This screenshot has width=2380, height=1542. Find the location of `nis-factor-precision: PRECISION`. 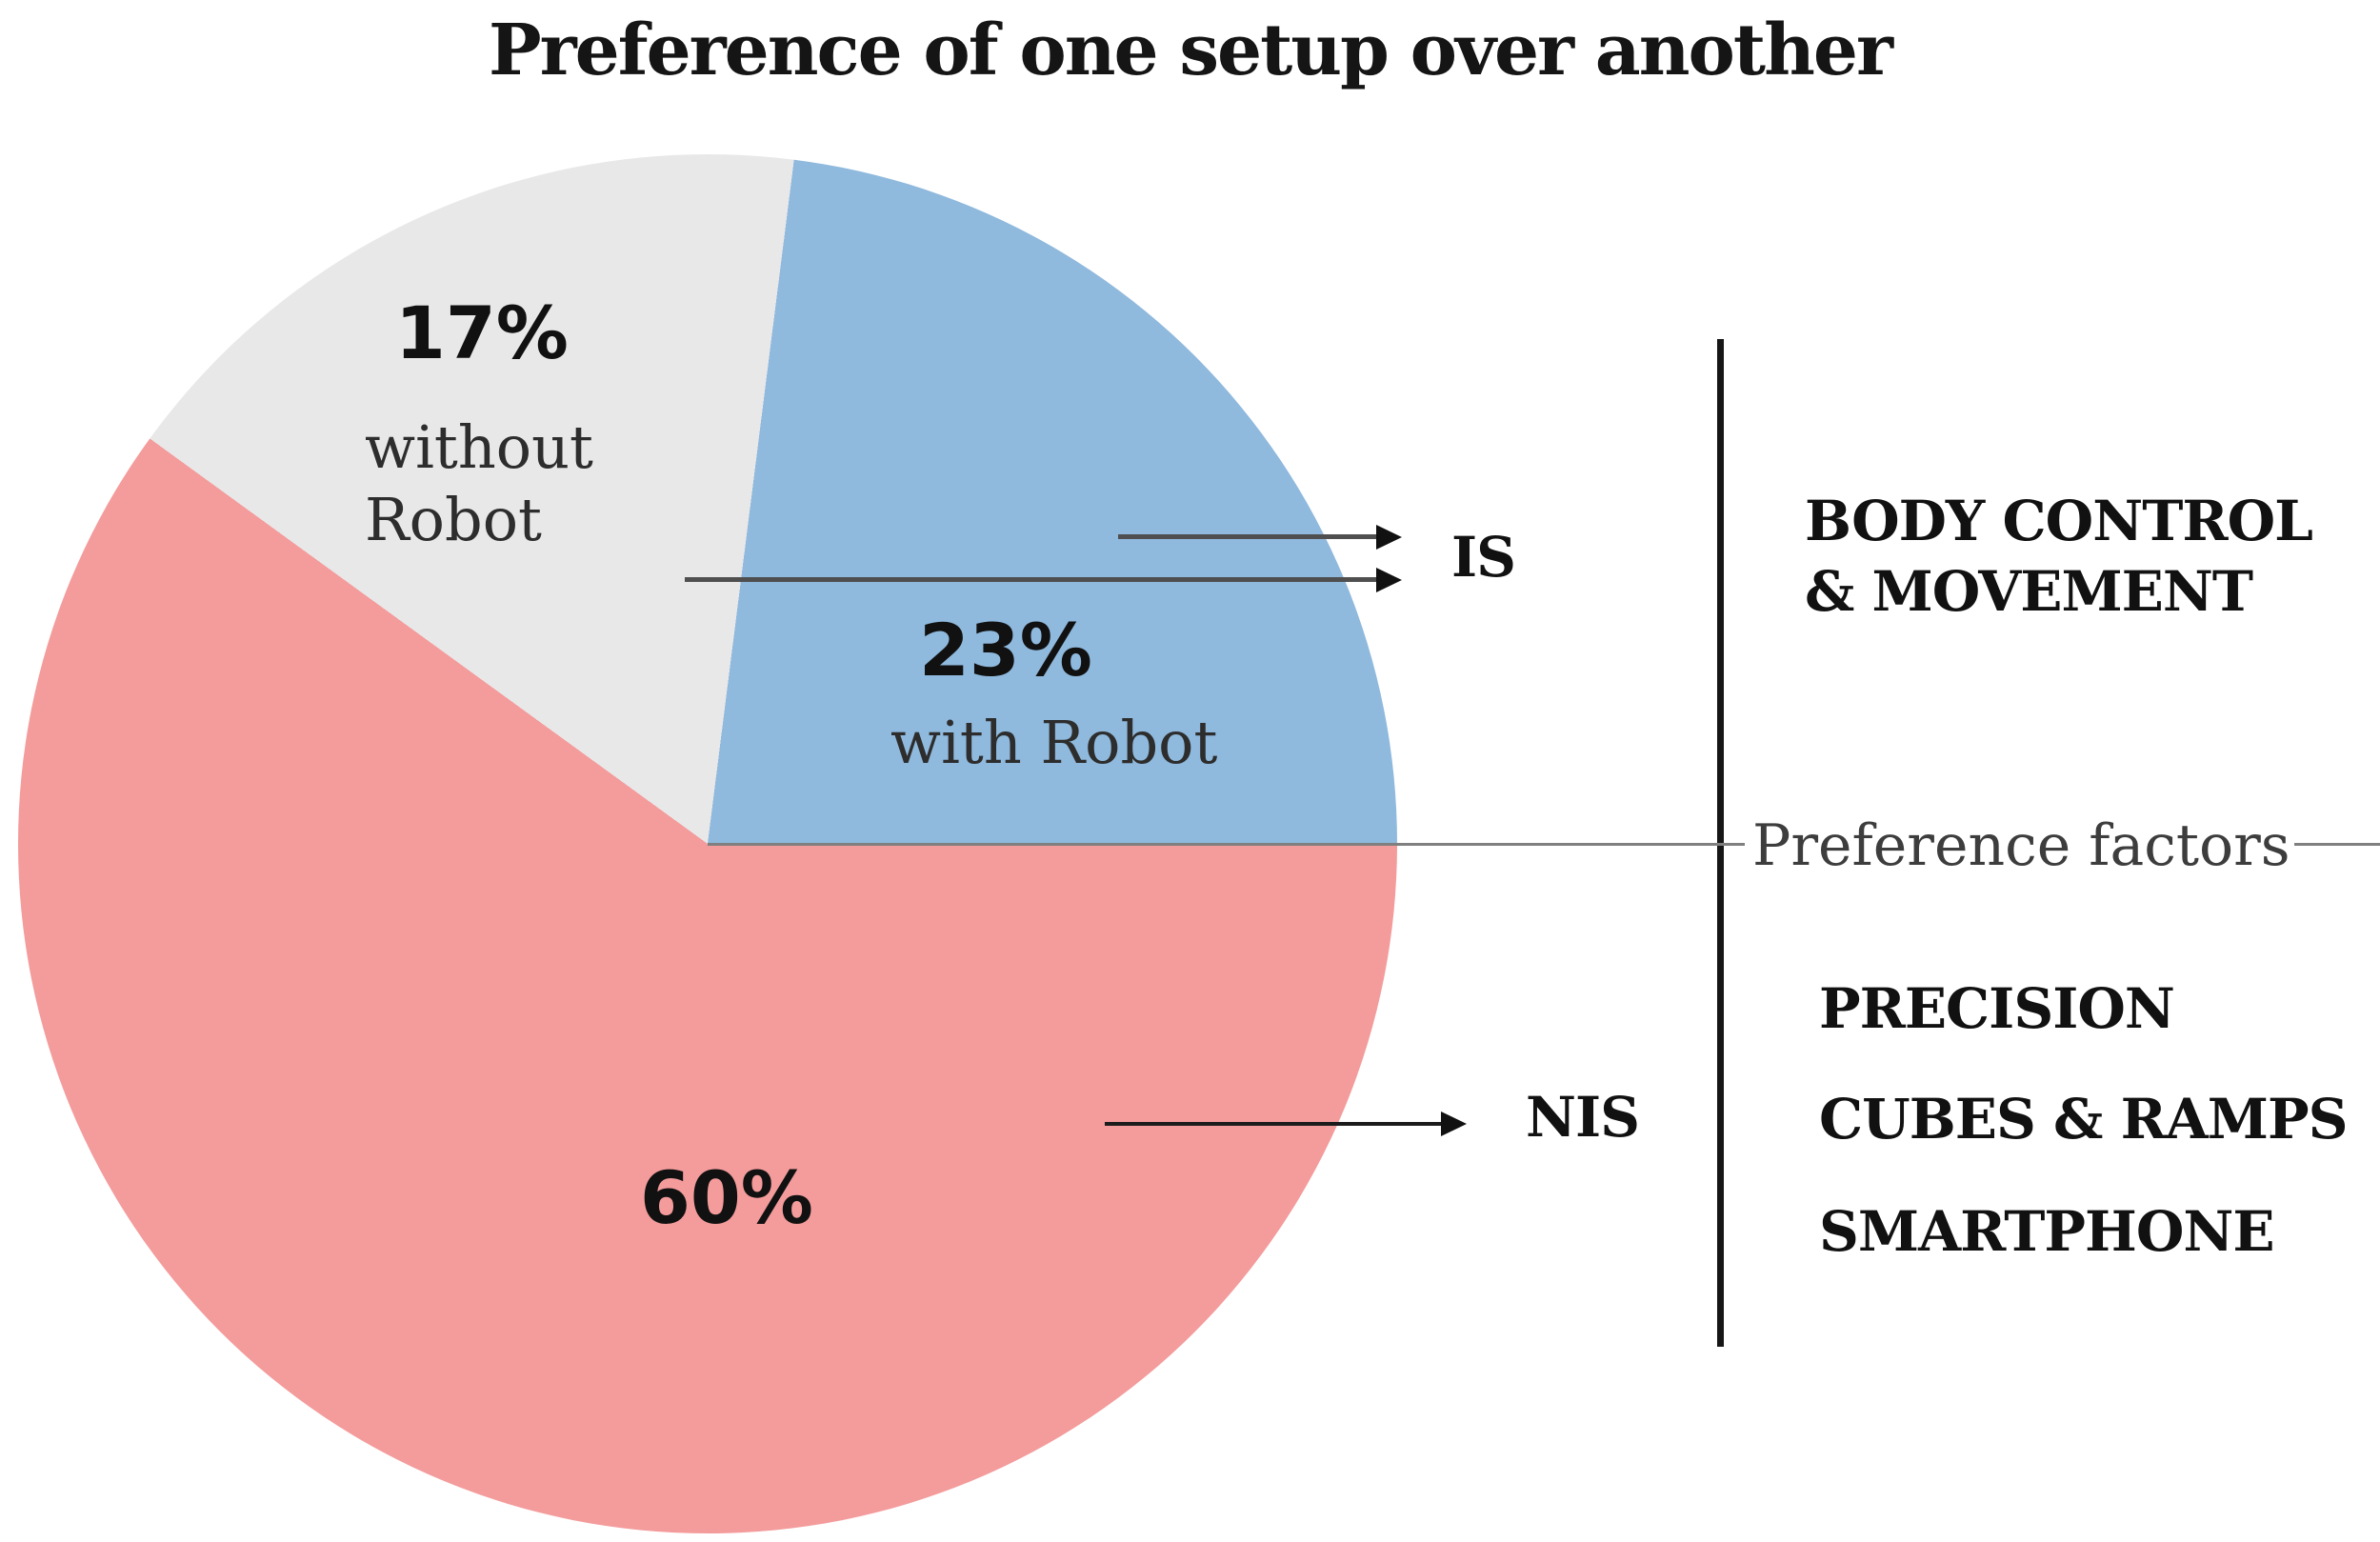

nis-factor-precision: PRECISION is located at coordinates (1997, 1008).